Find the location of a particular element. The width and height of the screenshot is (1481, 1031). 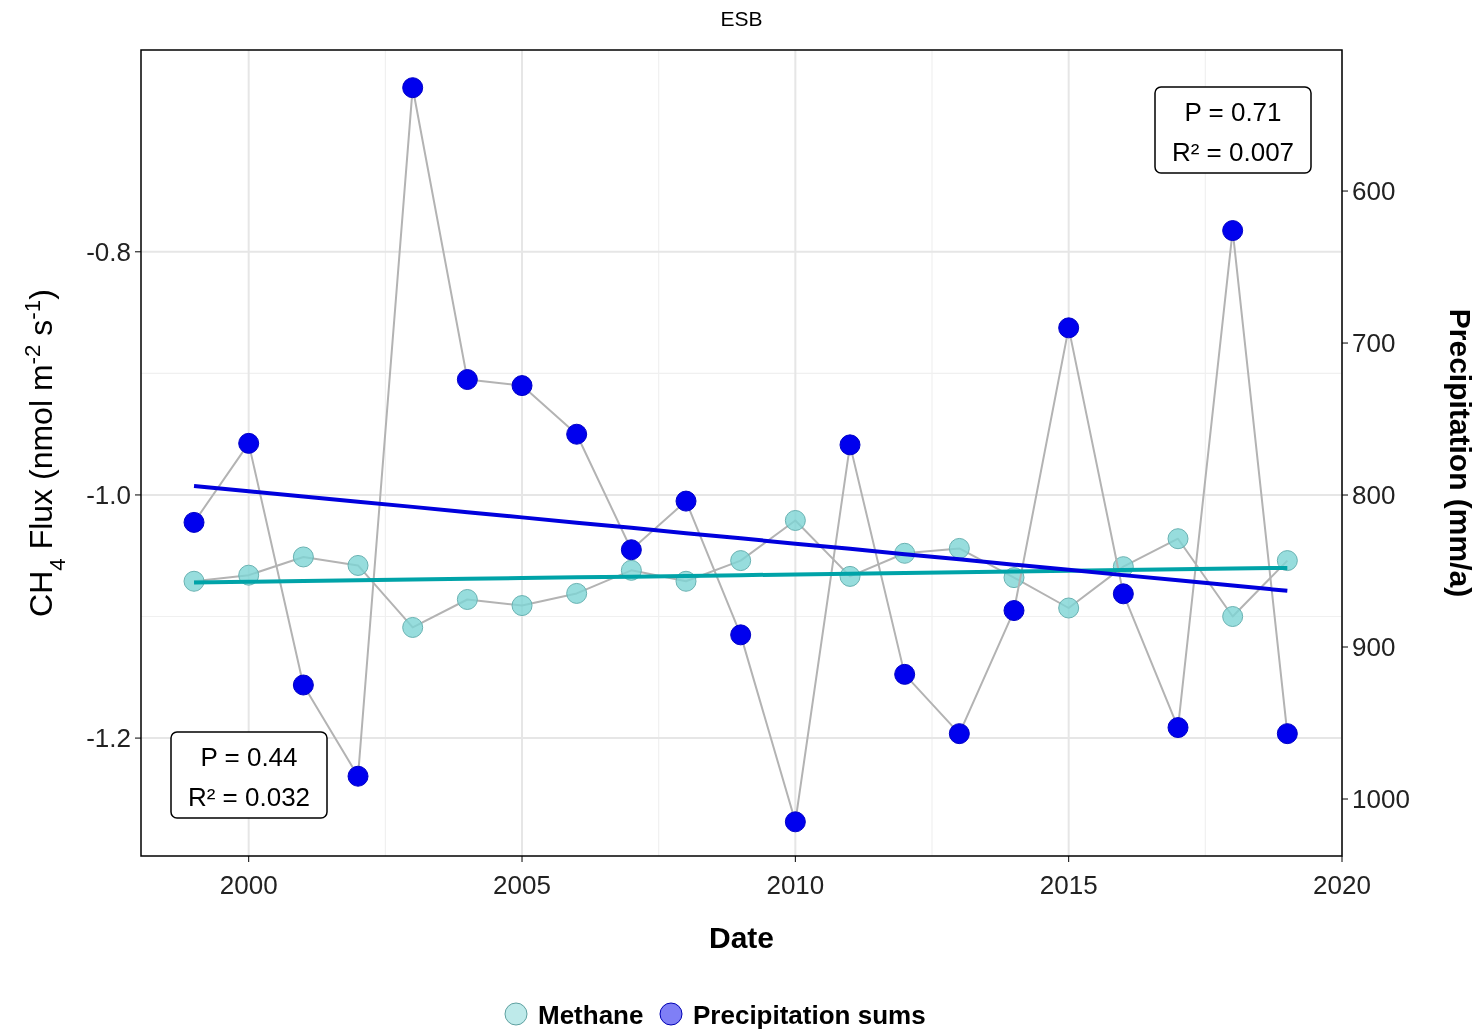

x-tick-label: 2000 is located at coordinates (248, 885).